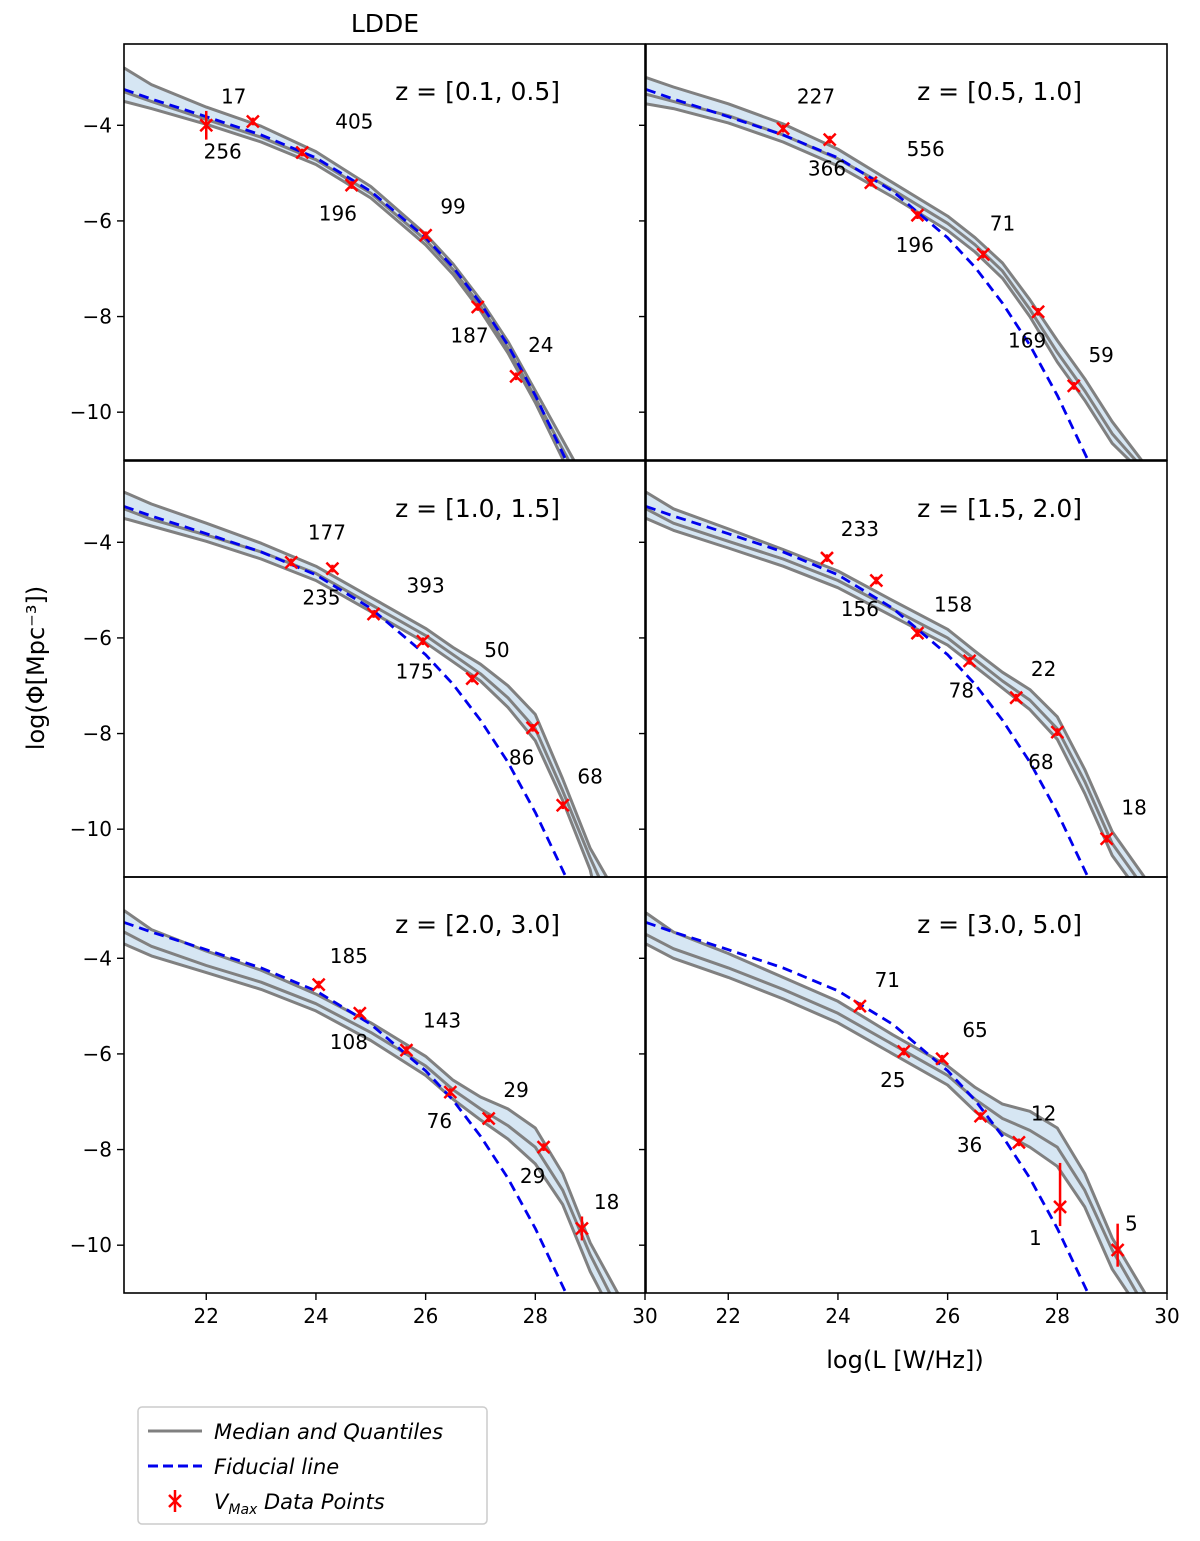  What do you see at coordinates (312, 1465) in the screenshot?
I see `legend-frame` at bounding box center [312, 1465].